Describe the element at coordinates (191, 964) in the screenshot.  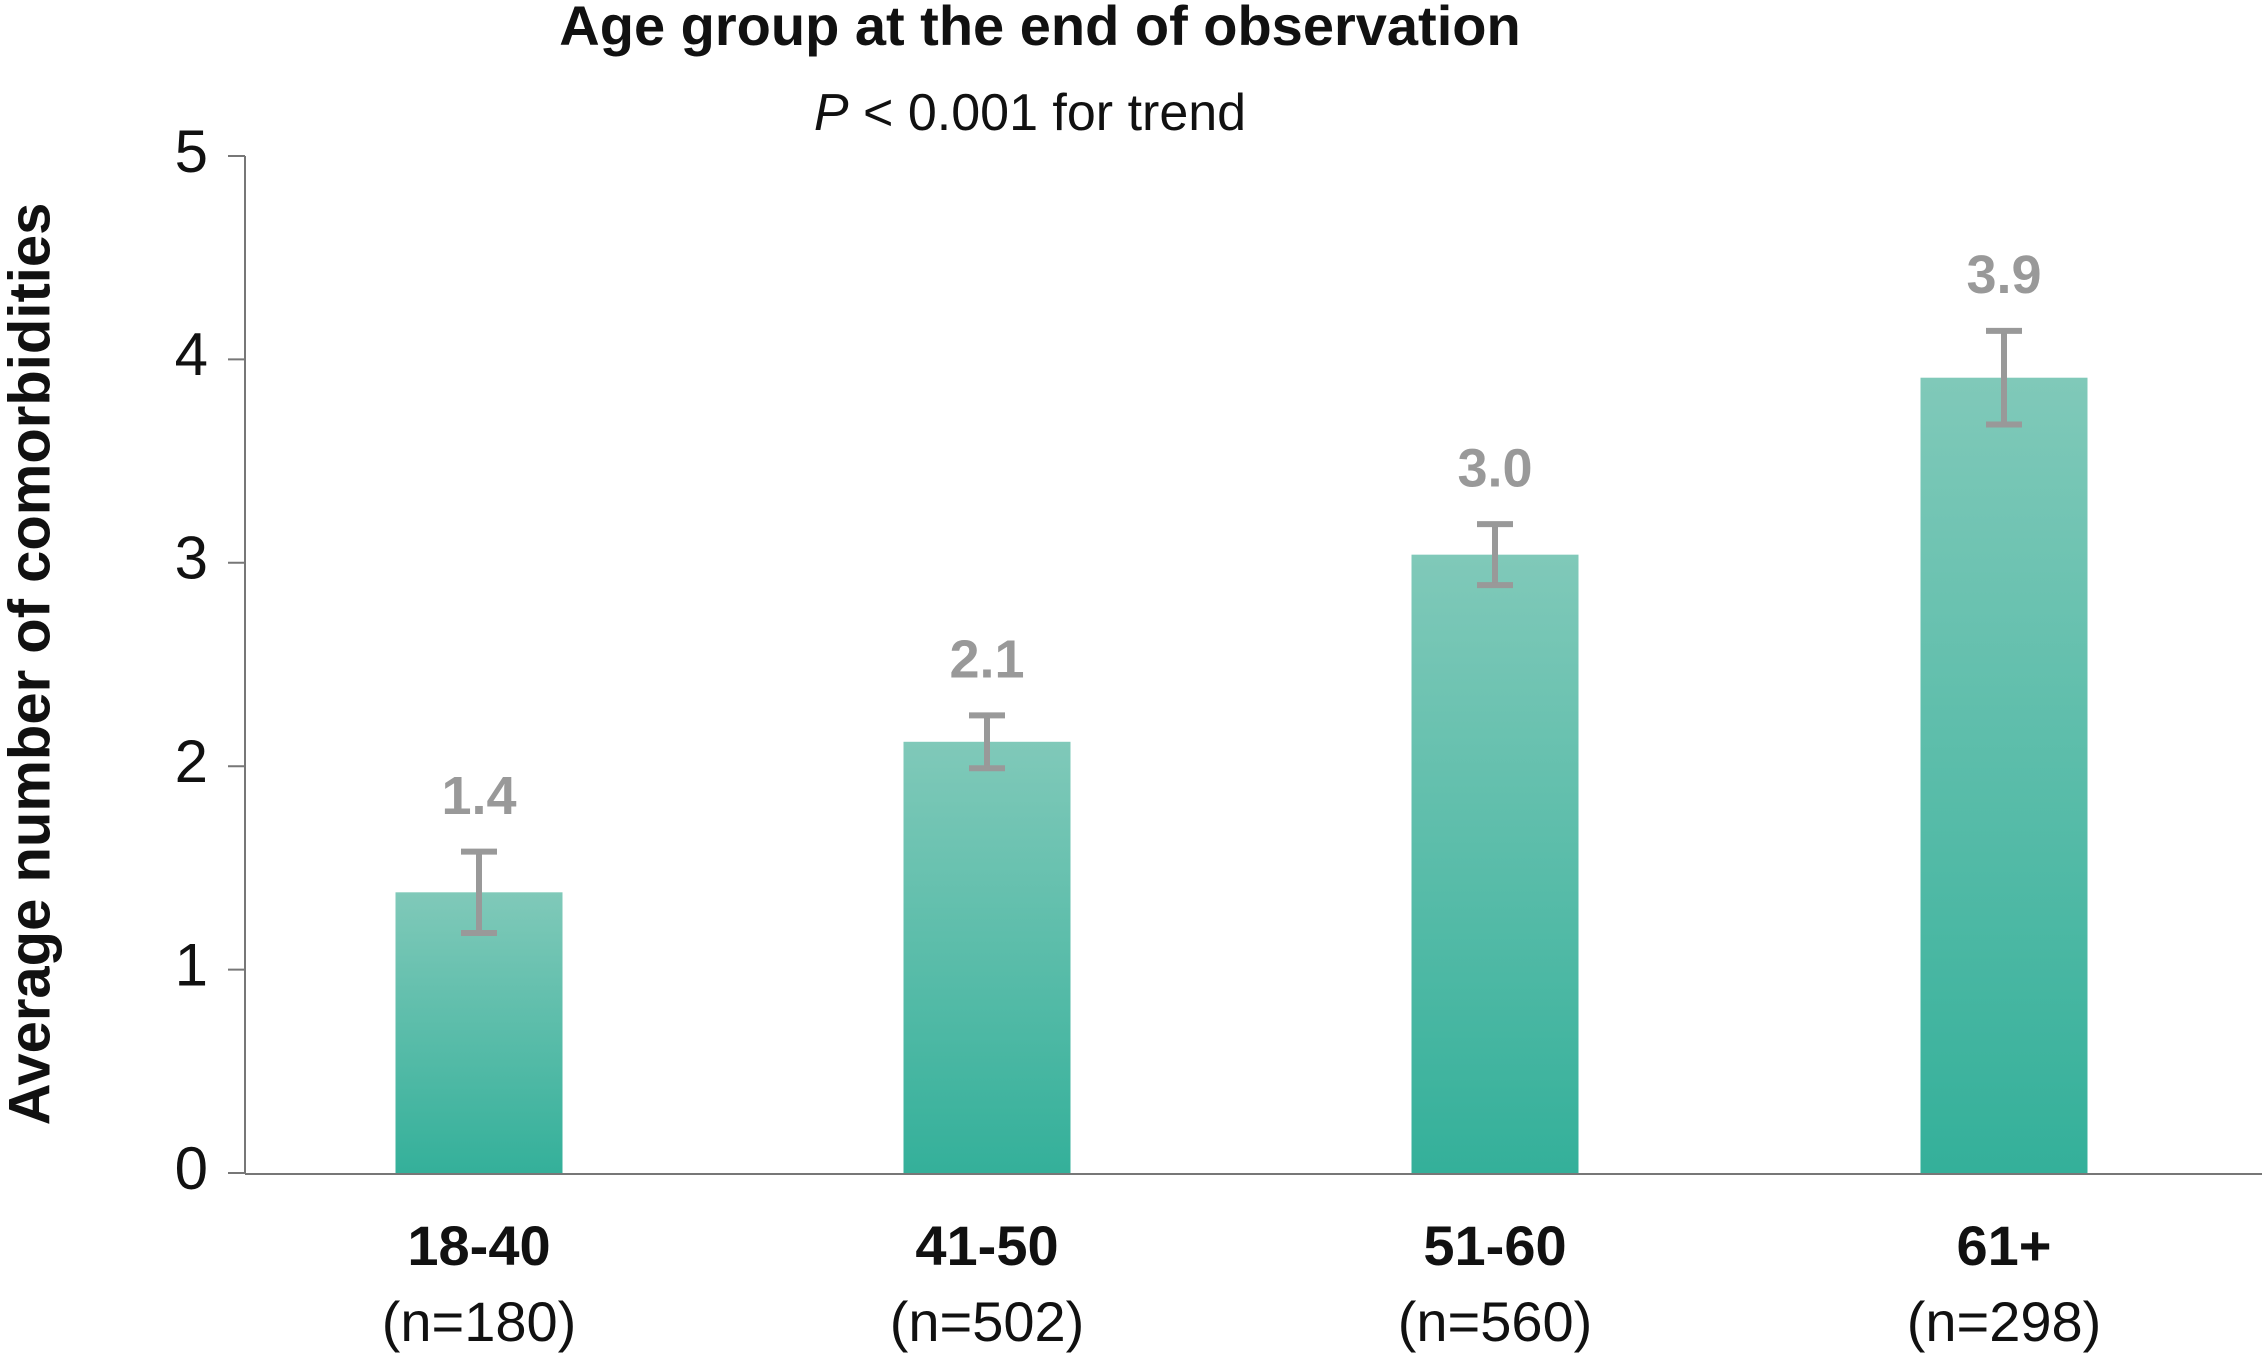
I see `y-tick-label: 1` at that location.